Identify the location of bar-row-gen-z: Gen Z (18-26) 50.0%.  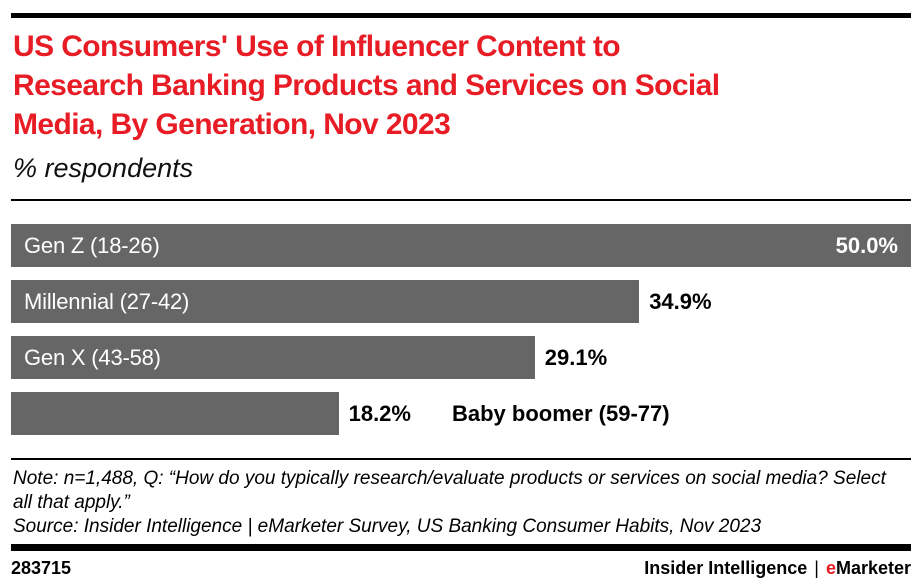
(461, 245).